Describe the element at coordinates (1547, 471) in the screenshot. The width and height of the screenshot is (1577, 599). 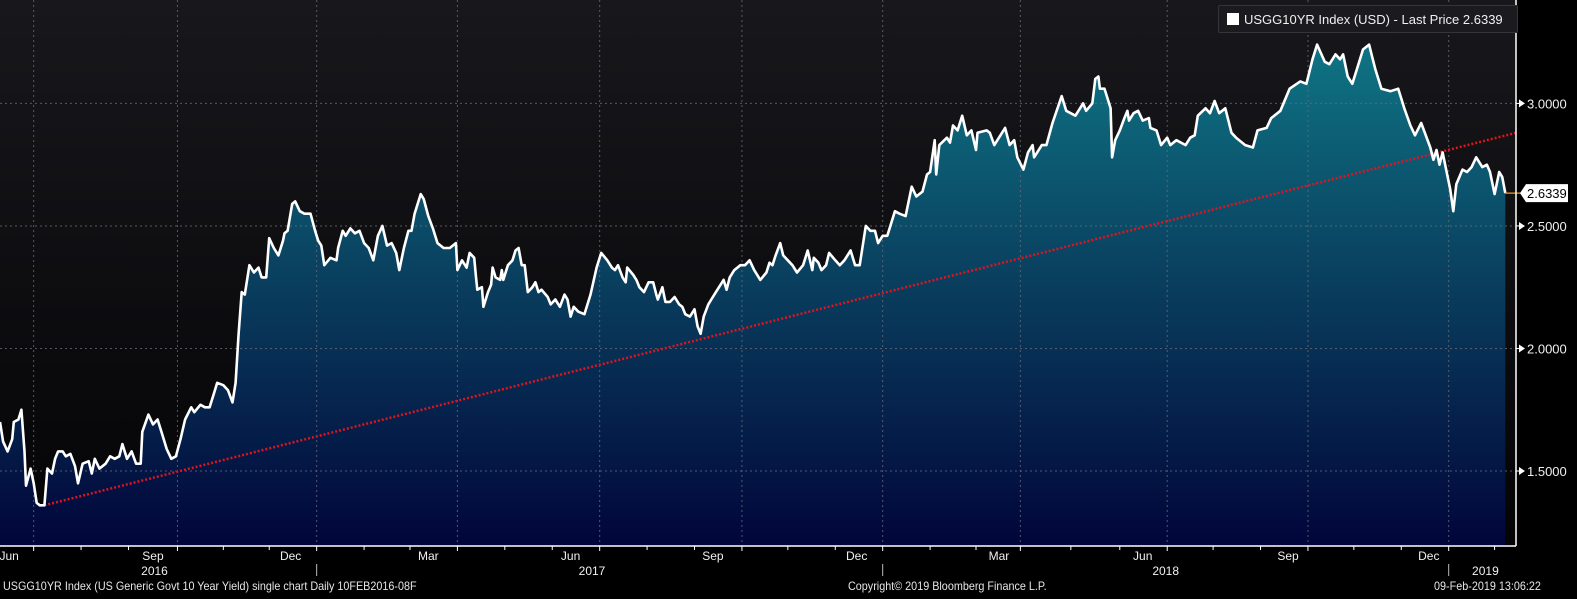
I see `y-tick-label: 1.5000` at that location.